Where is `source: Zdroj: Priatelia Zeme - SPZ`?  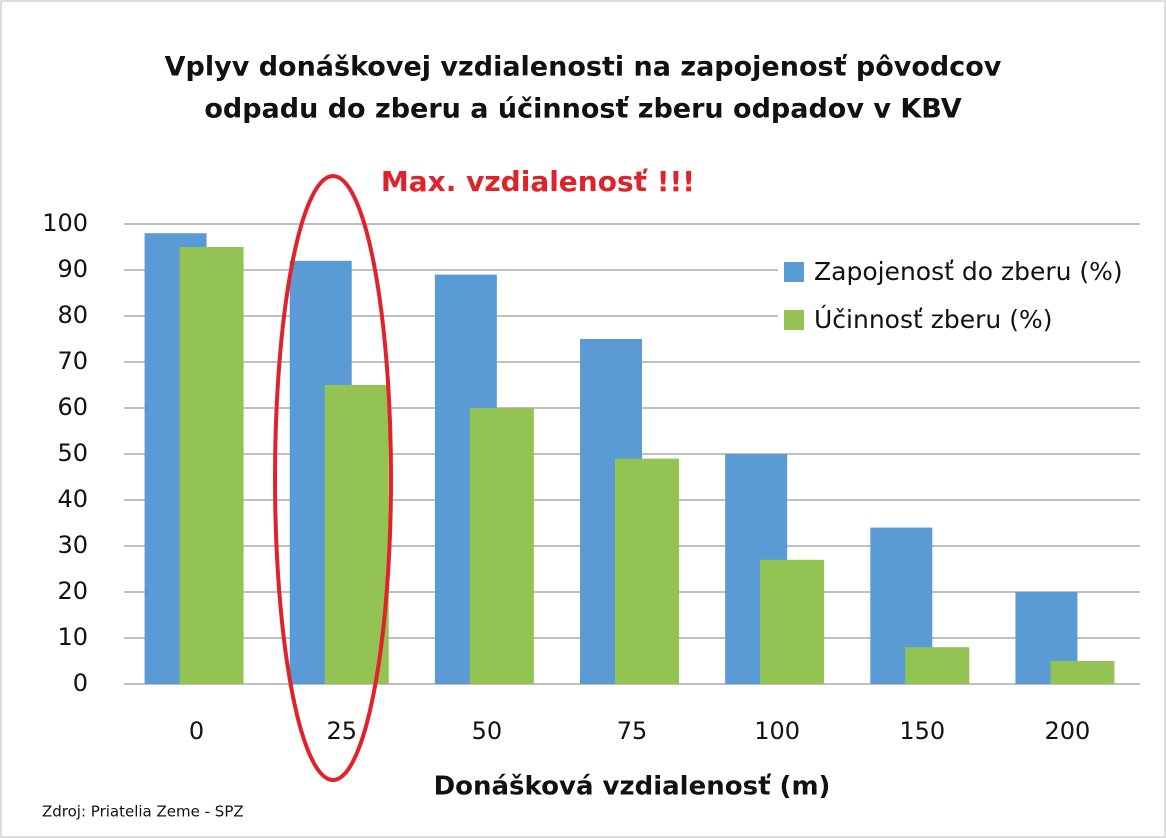
source: Zdroj: Priatelia Zeme - SPZ is located at coordinates (143, 812).